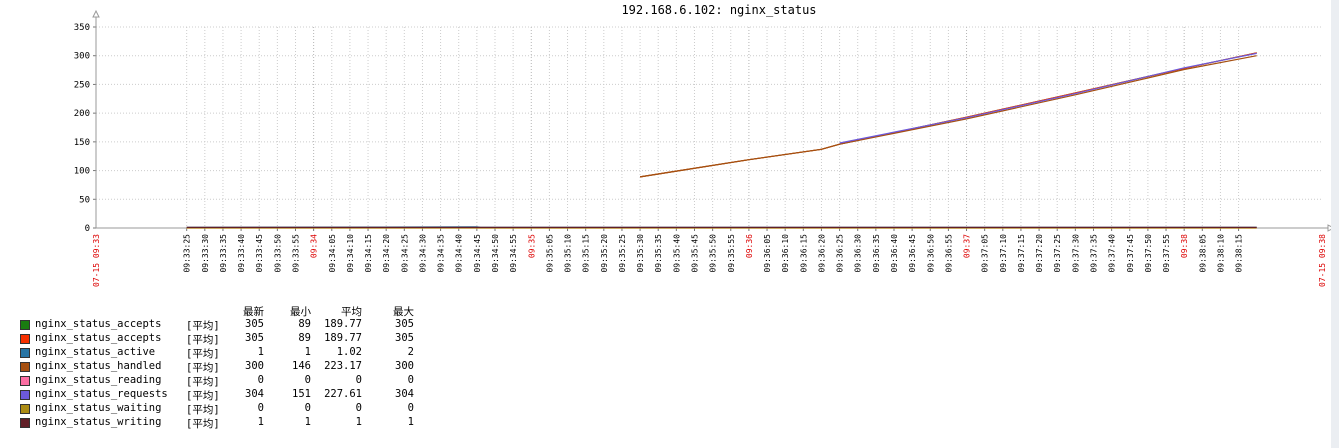  I want to click on x-tick-label: 09:36:10, so click(785, 253).